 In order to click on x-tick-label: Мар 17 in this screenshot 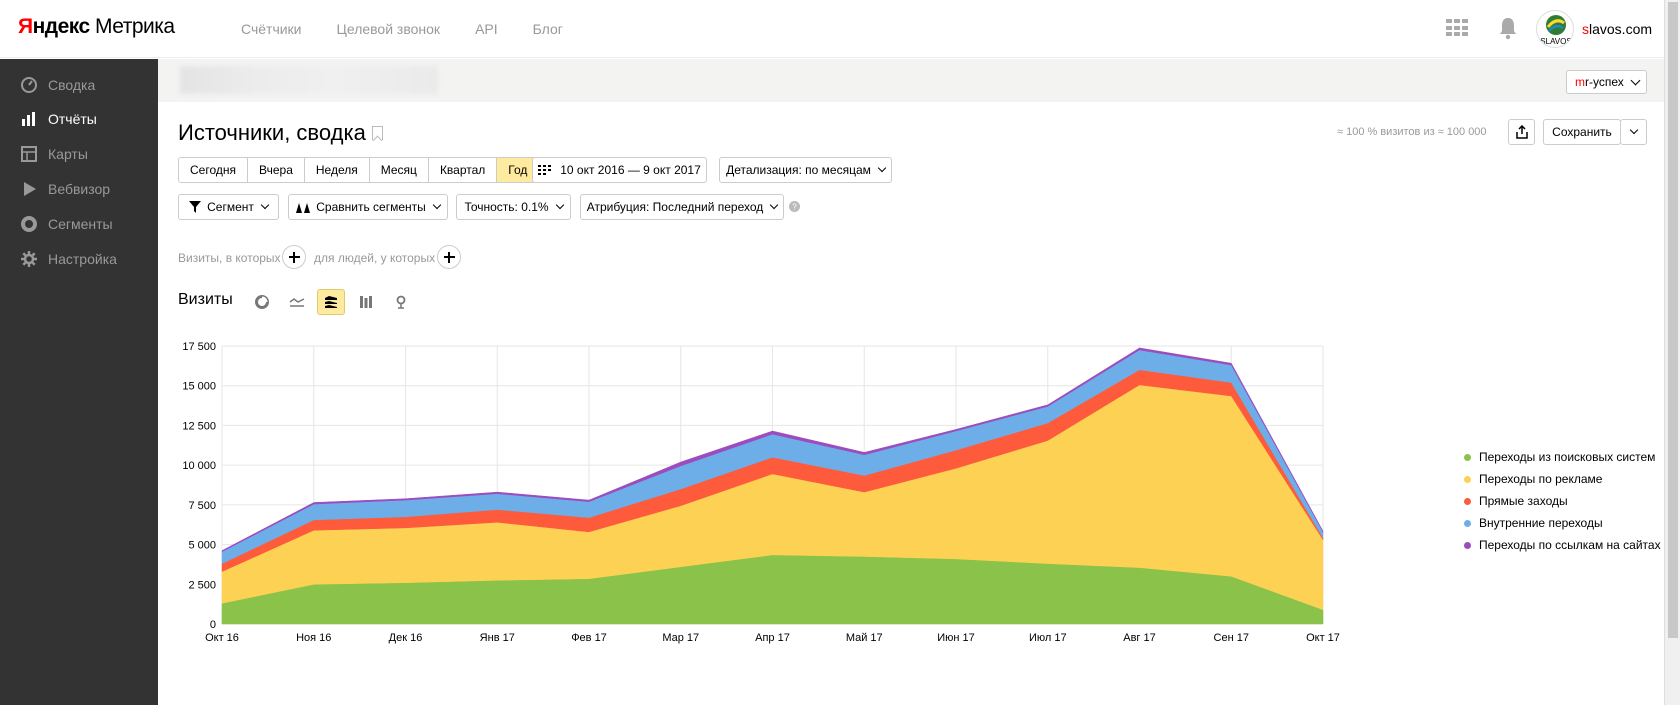, I will do `click(680, 638)`.